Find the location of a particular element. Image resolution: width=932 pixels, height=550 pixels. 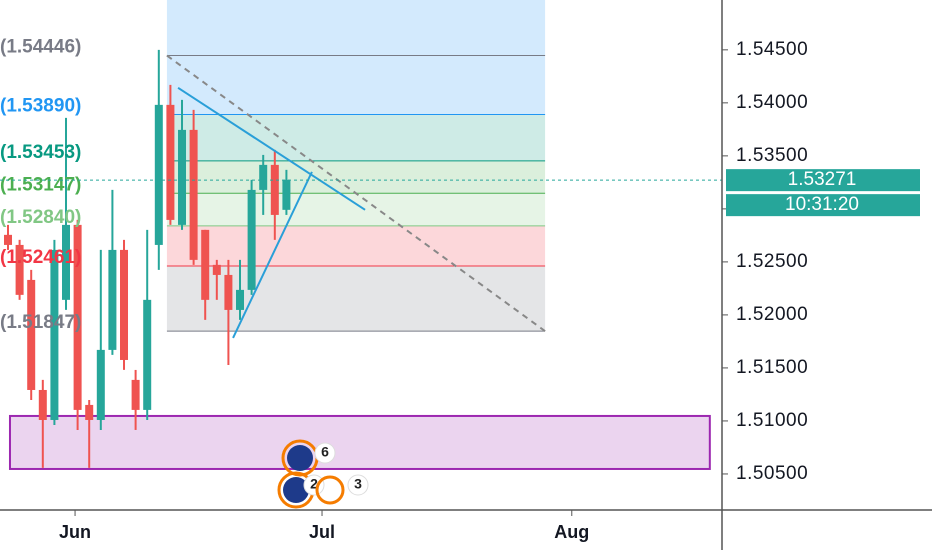

y-tick-label: 1.50500 is located at coordinates (772, 473).